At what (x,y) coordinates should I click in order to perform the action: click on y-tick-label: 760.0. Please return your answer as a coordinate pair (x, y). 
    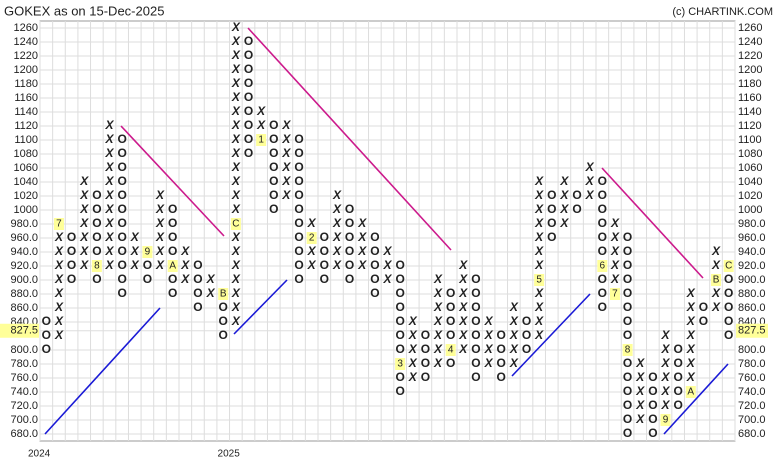
    Looking at the image, I should click on (24, 378).